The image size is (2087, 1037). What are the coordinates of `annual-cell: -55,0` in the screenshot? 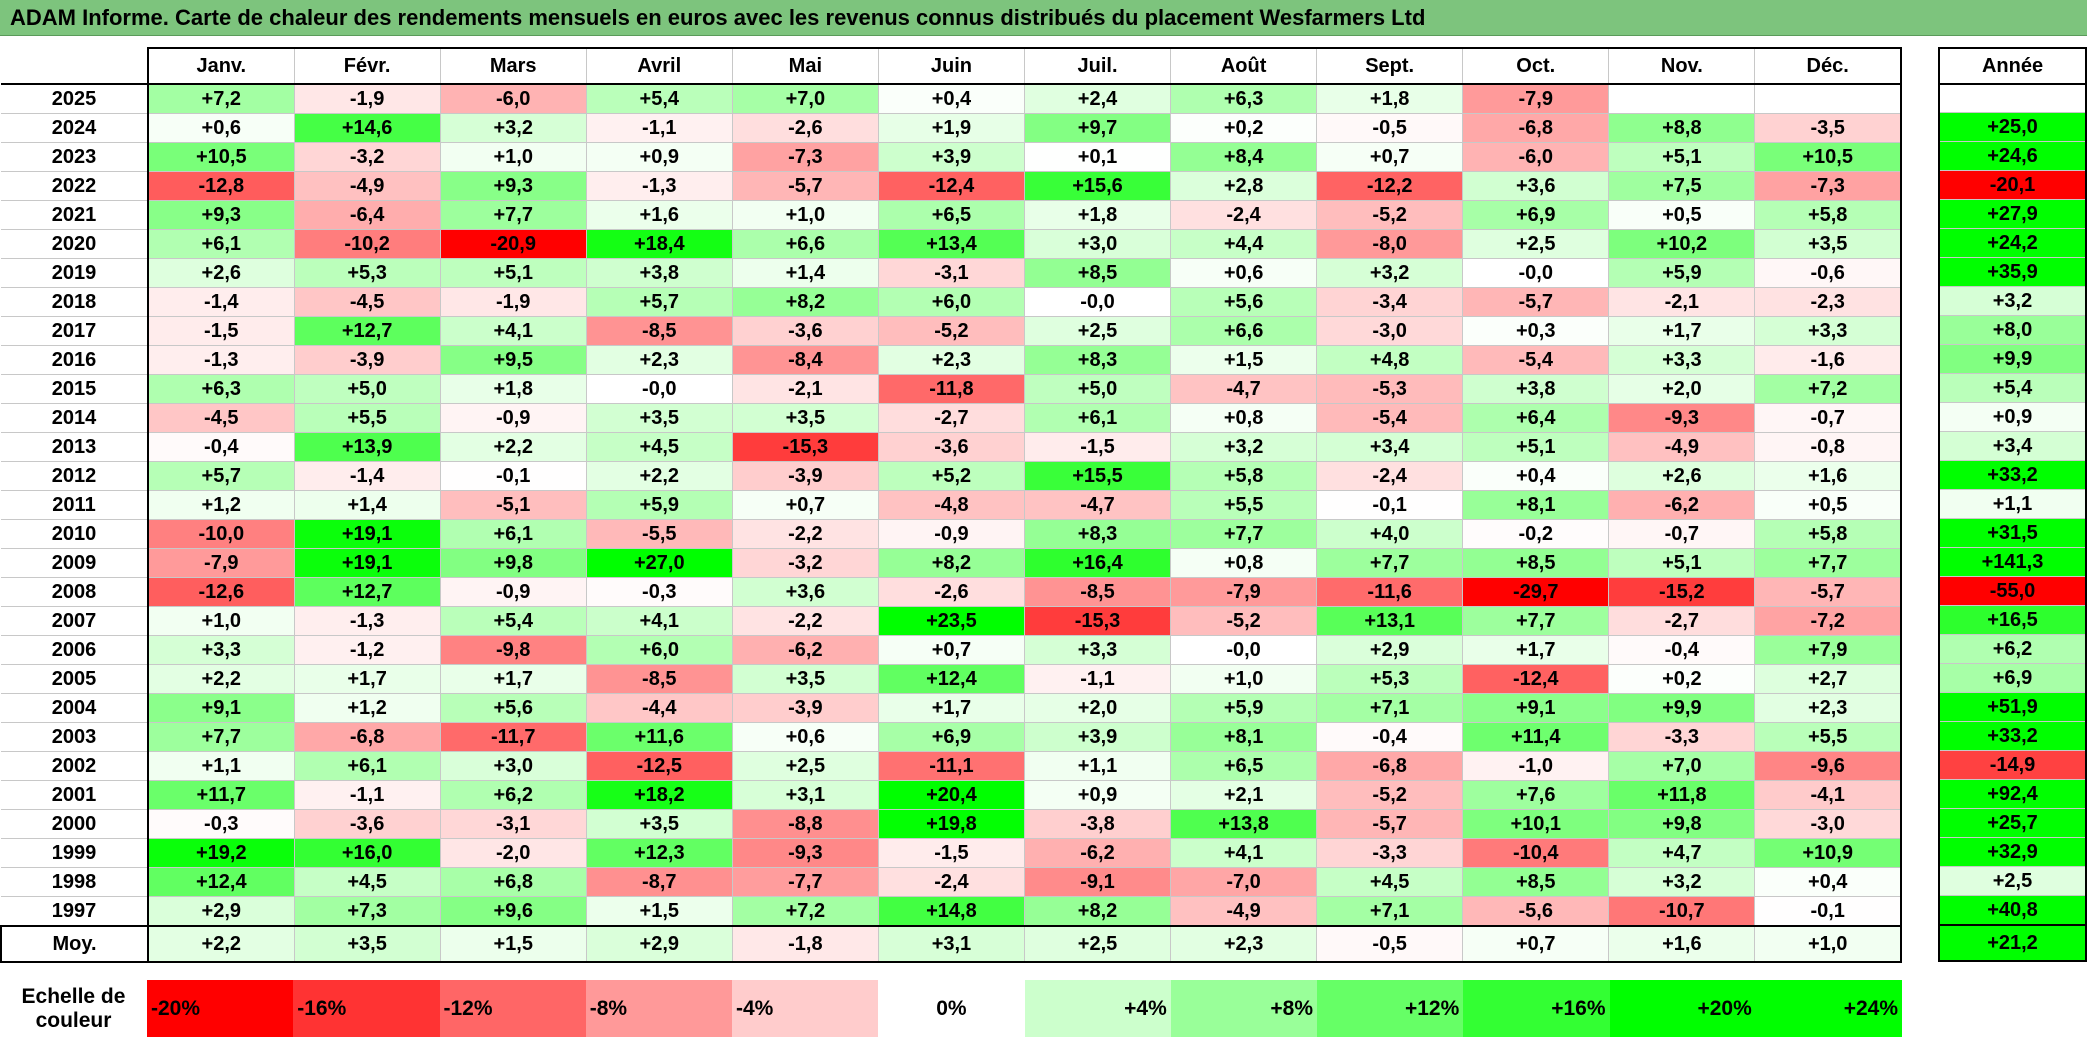 It's located at (2012, 590).